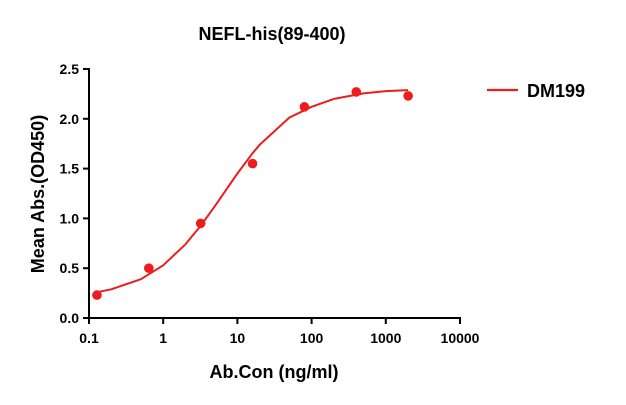 The height and width of the screenshot is (405, 626). I want to click on x-tick-label: 0.1, so click(89, 338).